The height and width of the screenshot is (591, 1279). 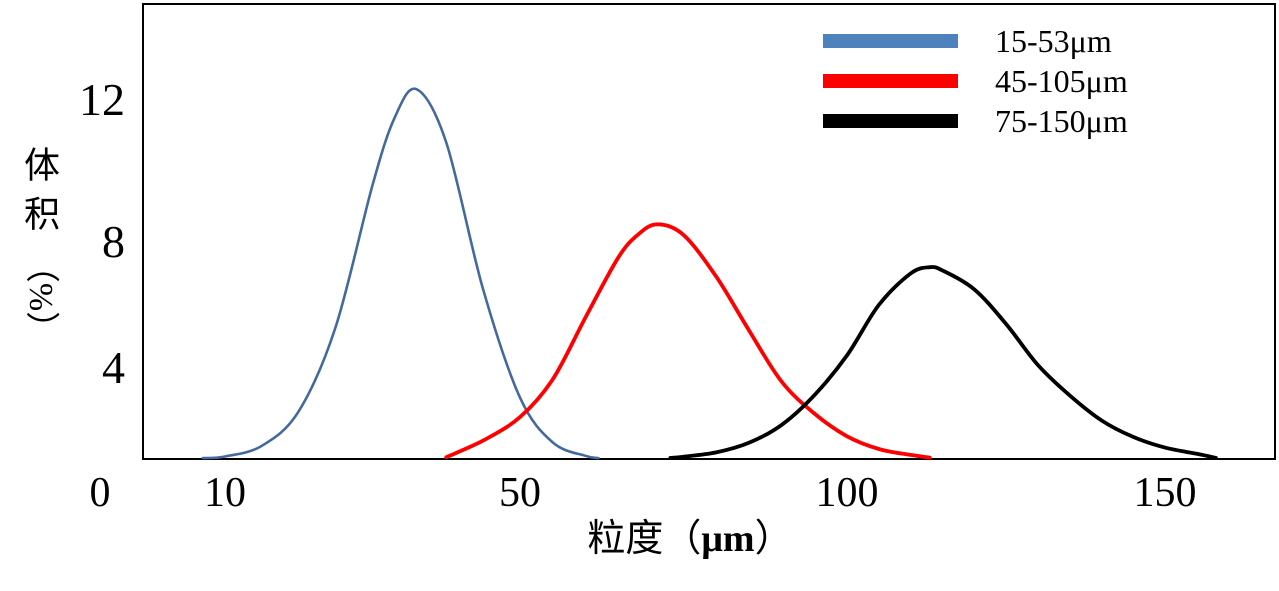 What do you see at coordinates (773, 539) in the screenshot?
I see `x-axis-title-suffix: ）` at bounding box center [773, 539].